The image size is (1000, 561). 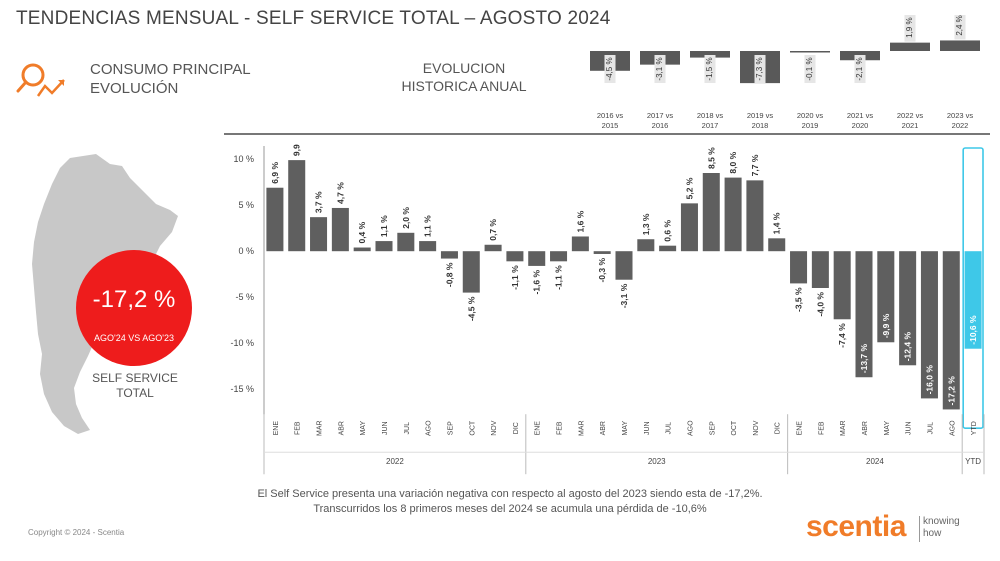 What do you see at coordinates (134, 299) in the screenshot?
I see `kpi-value: -17,2 %` at bounding box center [134, 299].